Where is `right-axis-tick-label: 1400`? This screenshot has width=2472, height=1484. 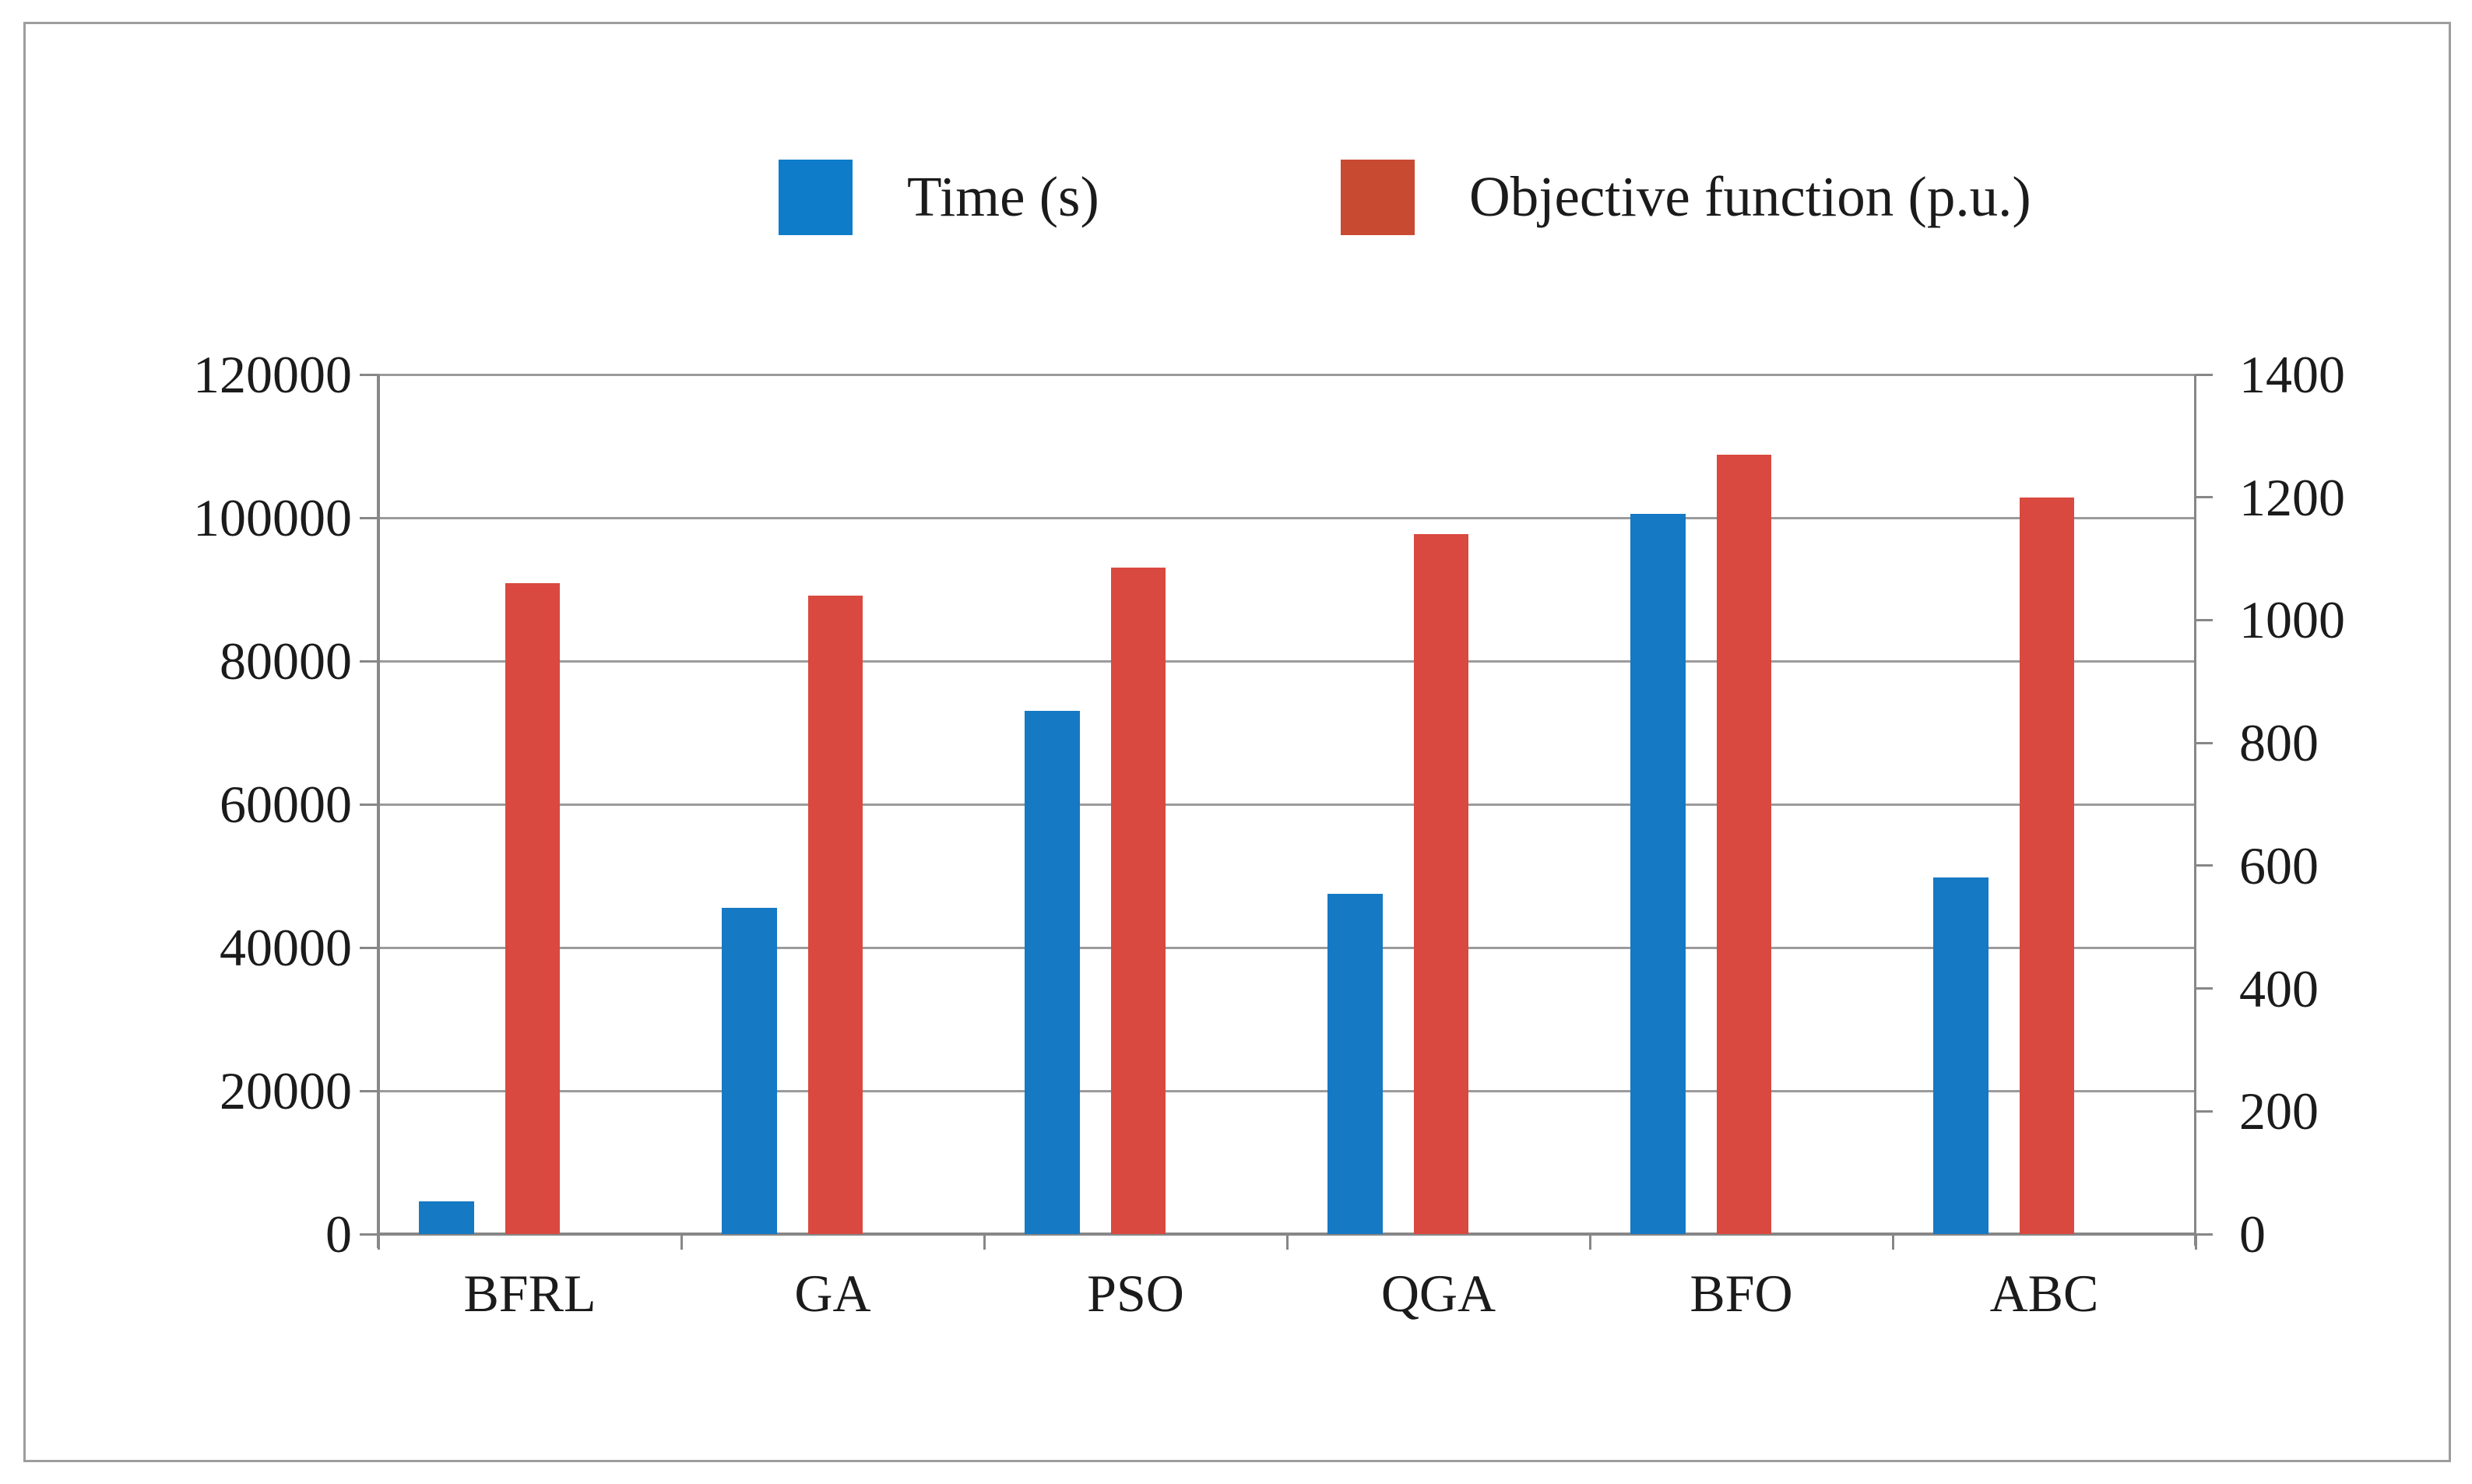 right-axis-tick-label: 1400 is located at coordinates (2292, 375).